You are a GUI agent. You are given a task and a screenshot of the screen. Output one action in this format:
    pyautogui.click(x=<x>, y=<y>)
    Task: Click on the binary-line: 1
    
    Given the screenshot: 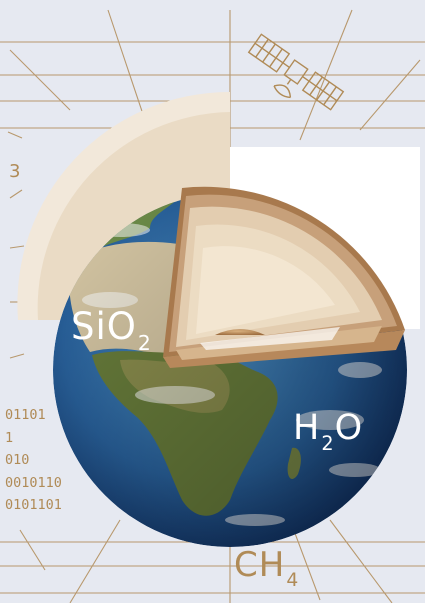 What is the action you would take?
    pyautogui.click(x=9, y=437)
    